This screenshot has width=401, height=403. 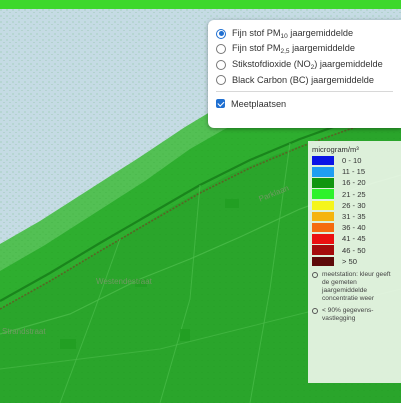 I want to click on radio-pm25, so click(x=221, y=49).